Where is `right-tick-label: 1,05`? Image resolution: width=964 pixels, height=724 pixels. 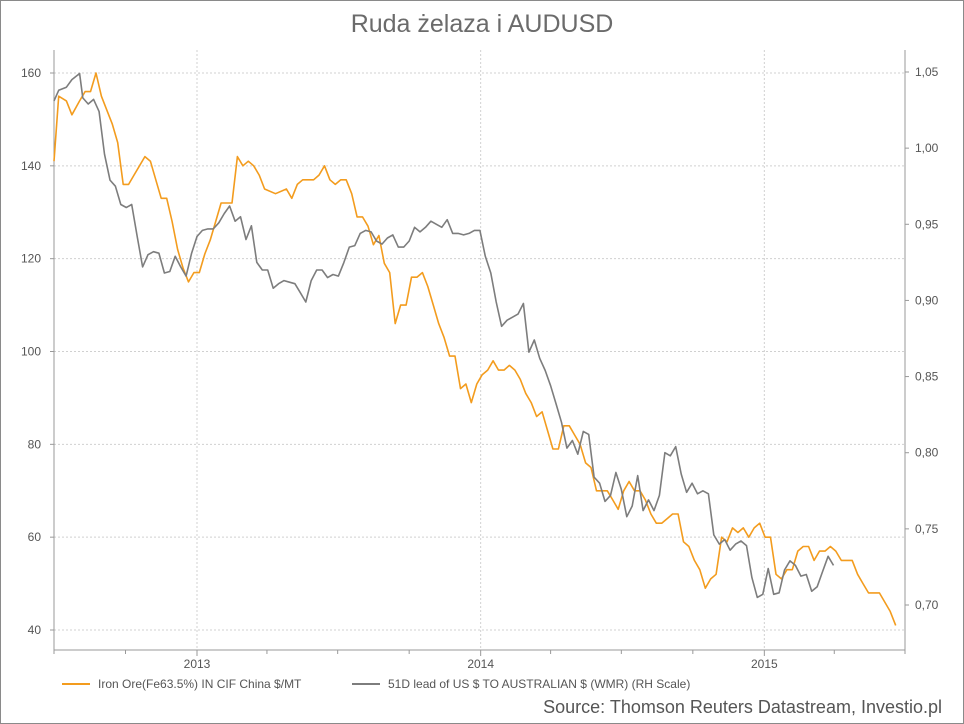 right-tick-label: 1,05 is located at coordinates (927, 72).